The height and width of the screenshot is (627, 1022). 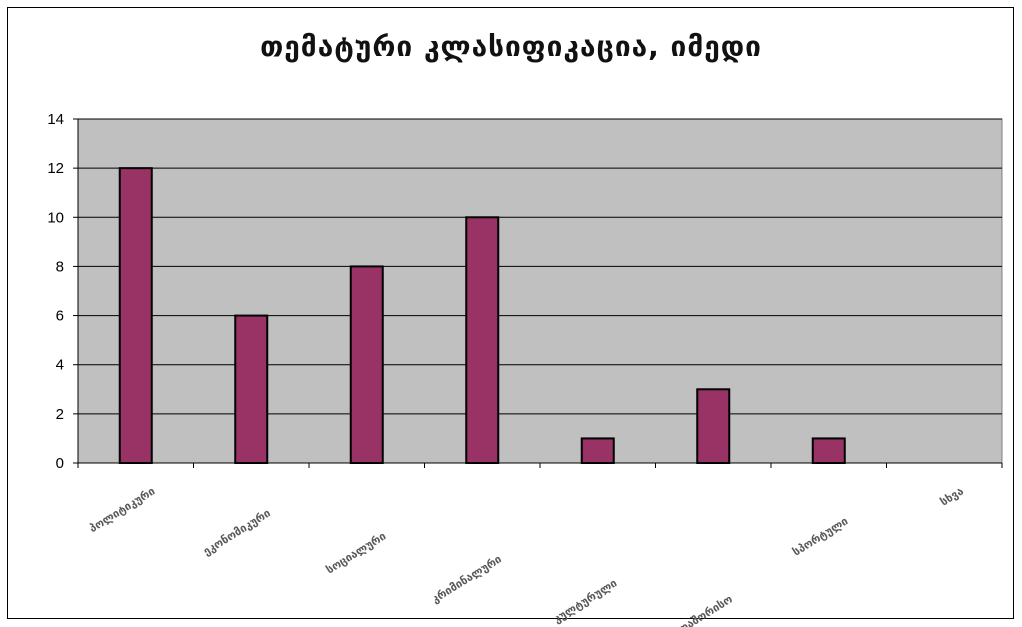 What do you see at coordinates (55, 217) in the screenshot?
I see `y-tick-label: 10` at bounding box center [55, 217].